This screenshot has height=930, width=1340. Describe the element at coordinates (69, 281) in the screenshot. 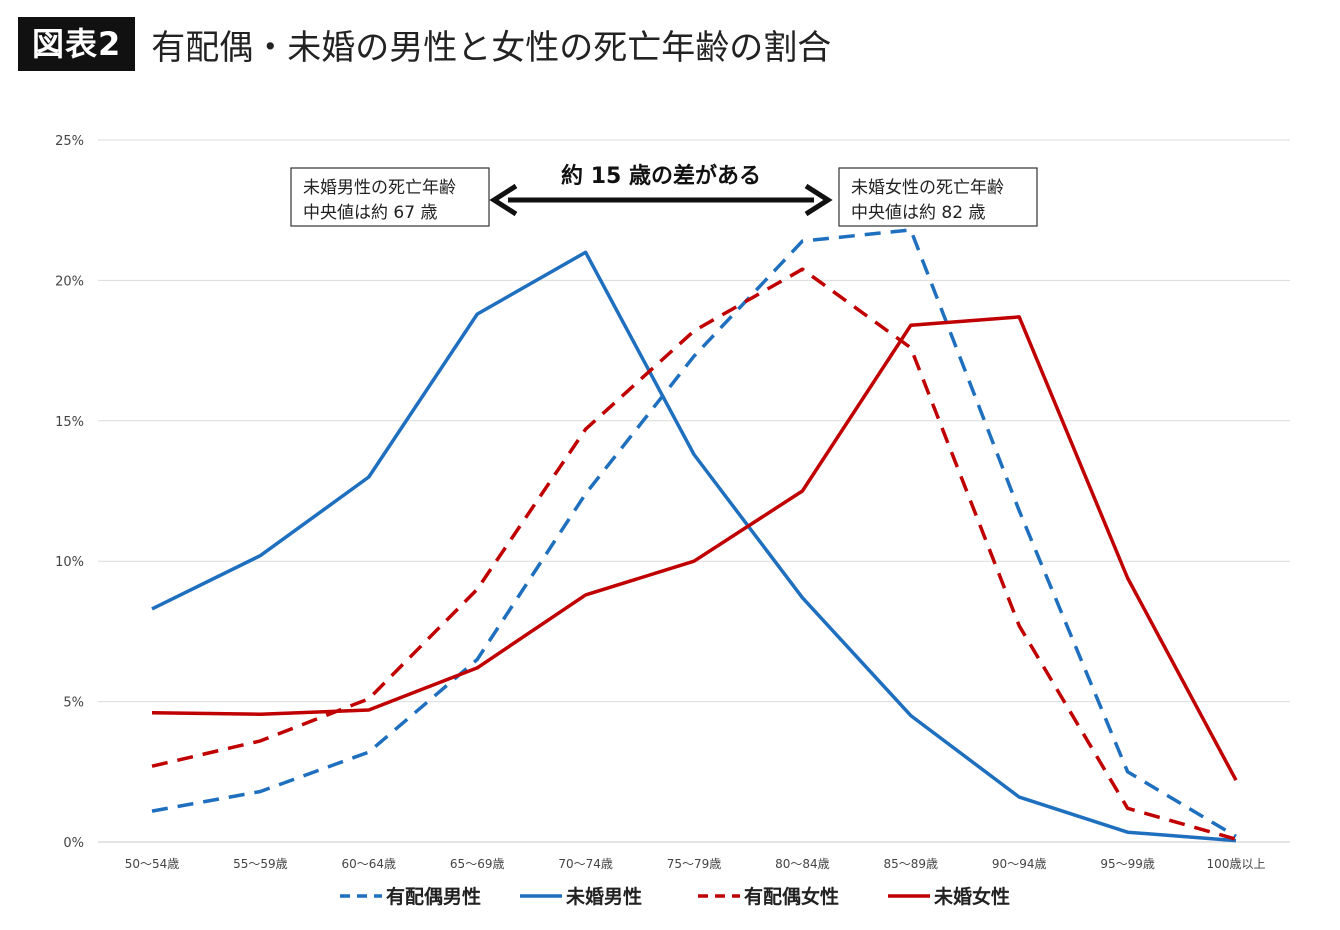

I see `y-tick-label: 20%` at that location.